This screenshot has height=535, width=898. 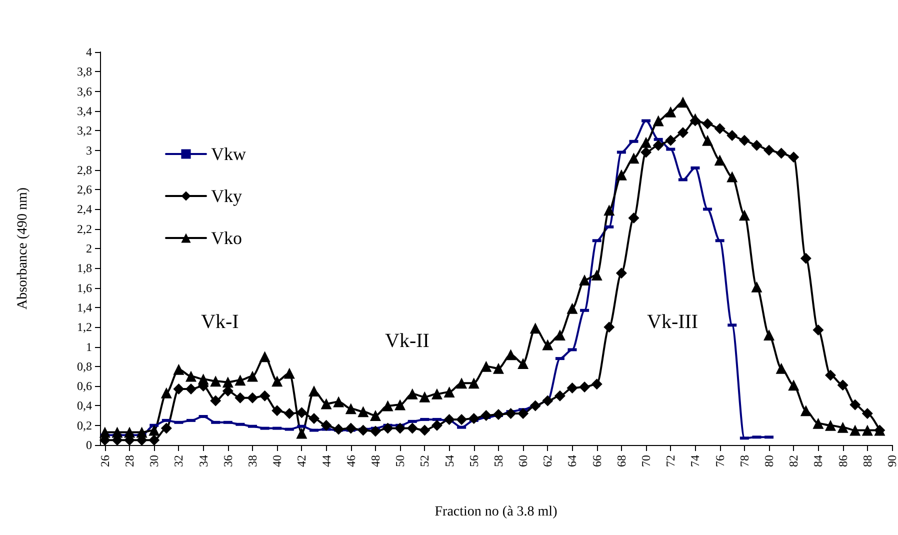 I want to click on x-tick-label: 48, so click(x=375, y=461).